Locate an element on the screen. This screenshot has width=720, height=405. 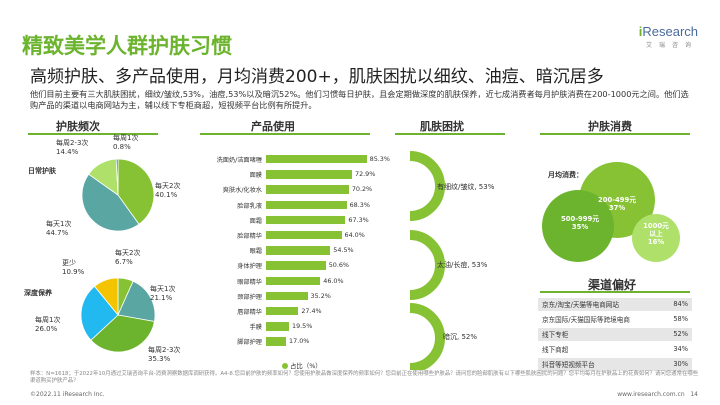
concern-arc-oily is located at coordinates (427, 265).